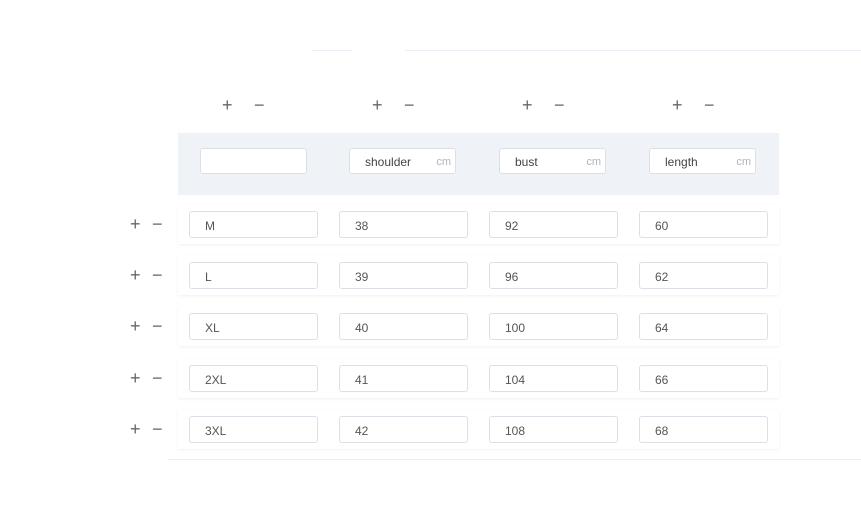 The image size is (861, 512). What do you see at coordinates (403, 224) in the screenshot?
I see `cell-input: 38` at bounding box center [403, 224].